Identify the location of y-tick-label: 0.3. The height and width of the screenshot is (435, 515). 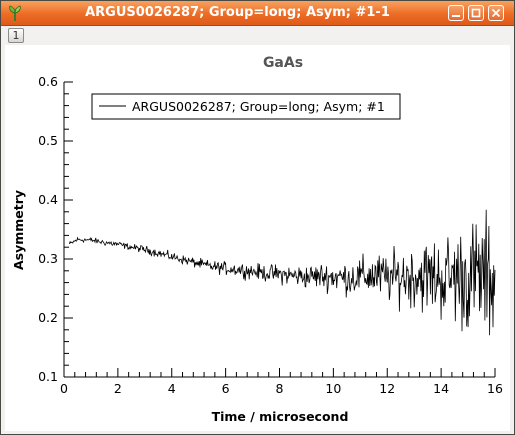
(48, 258).